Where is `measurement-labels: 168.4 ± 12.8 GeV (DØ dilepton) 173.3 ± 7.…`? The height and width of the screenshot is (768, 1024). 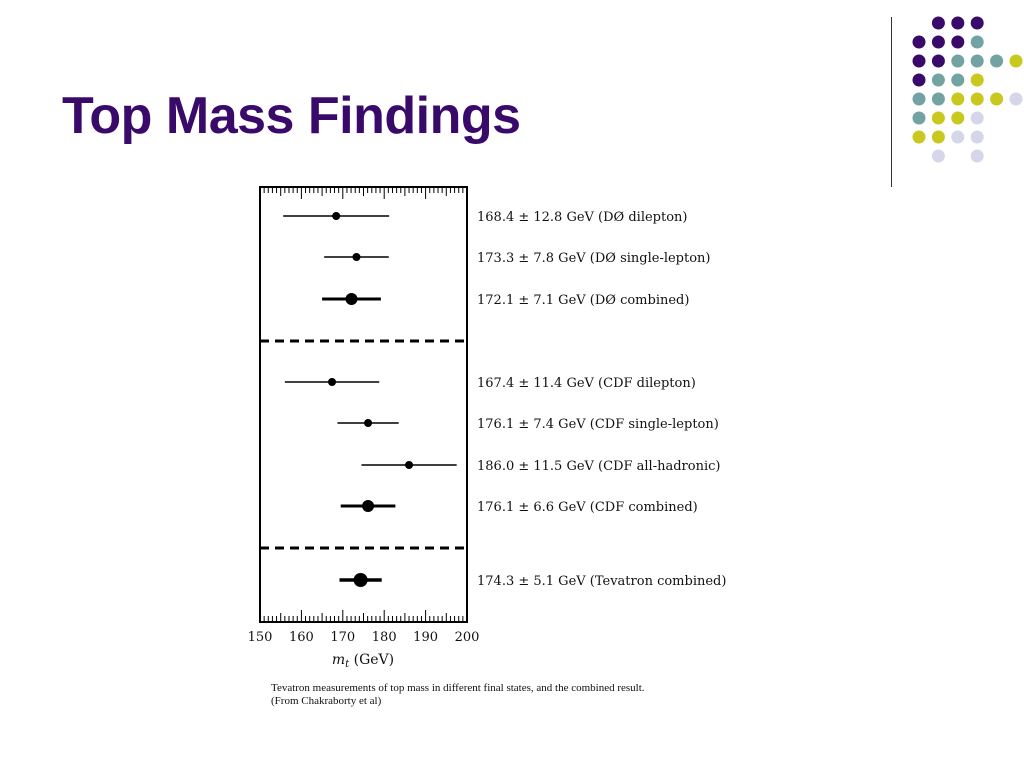 measurement-labels: 168.4 ± 12.8 GeV (DØ dilepton) 173.3 ± 7.… is located at coordinates (601, 399).